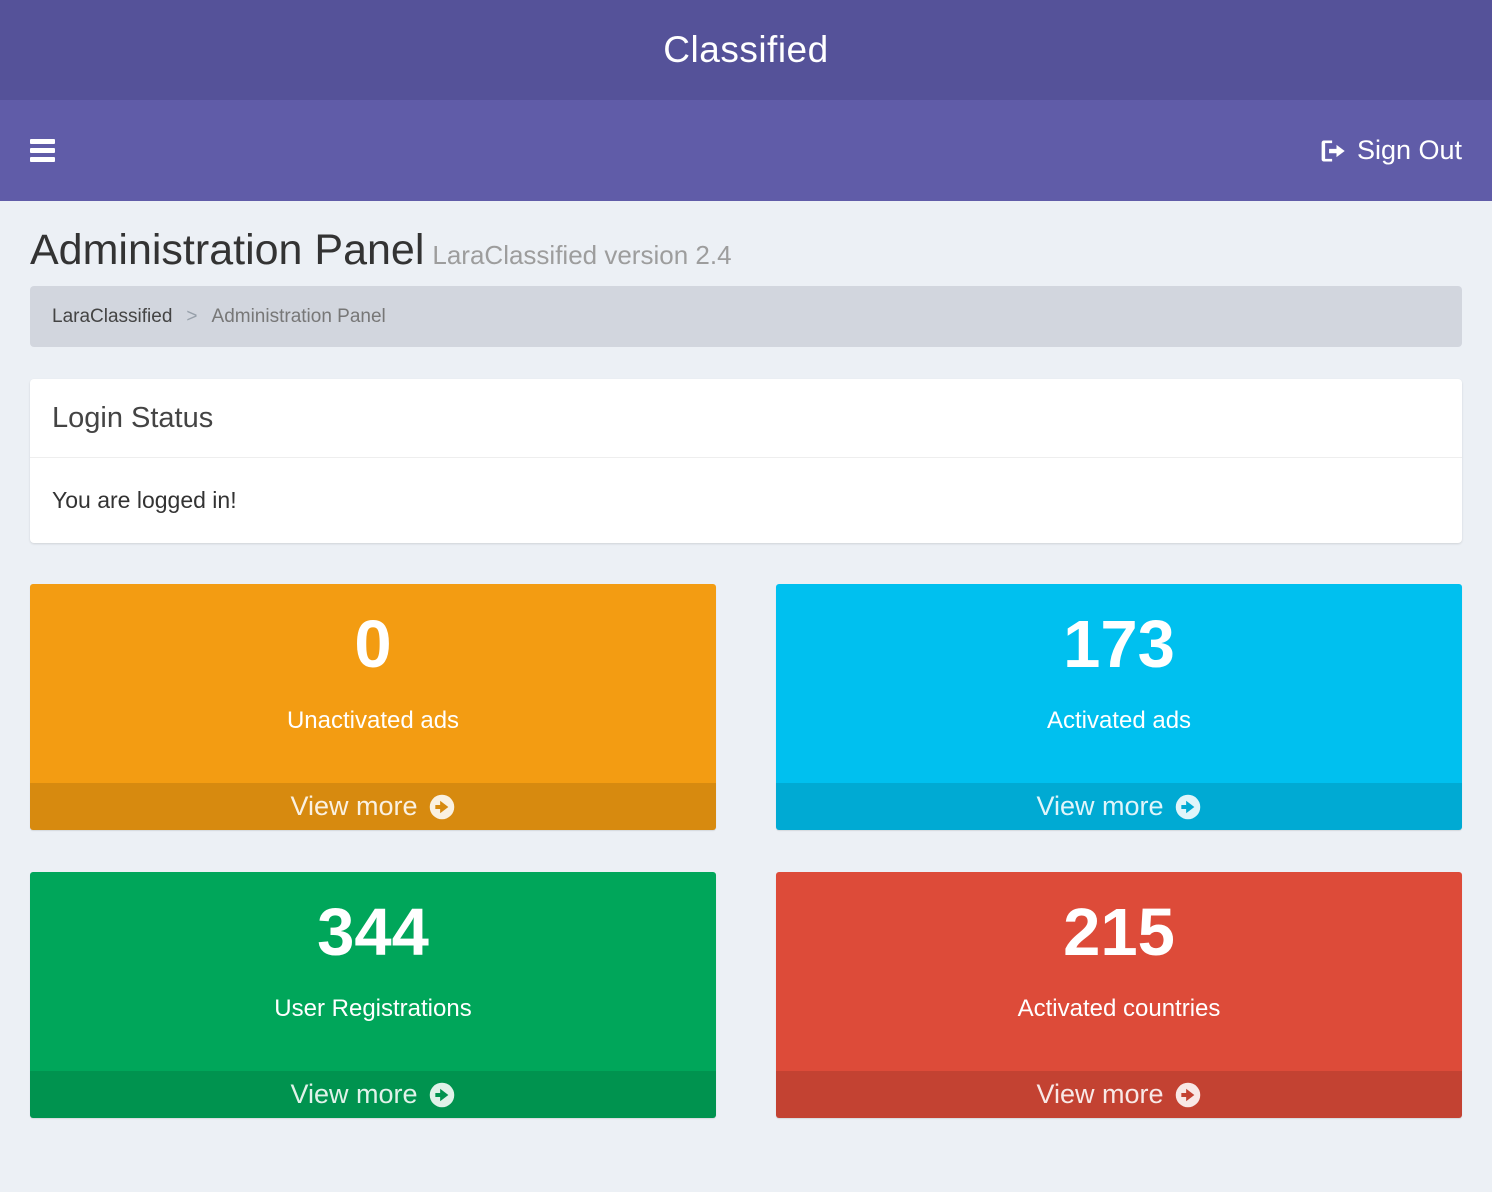 This screenshot has width=1492, height=1199. I want to click on stat-value: 173, so click(1119, 645).